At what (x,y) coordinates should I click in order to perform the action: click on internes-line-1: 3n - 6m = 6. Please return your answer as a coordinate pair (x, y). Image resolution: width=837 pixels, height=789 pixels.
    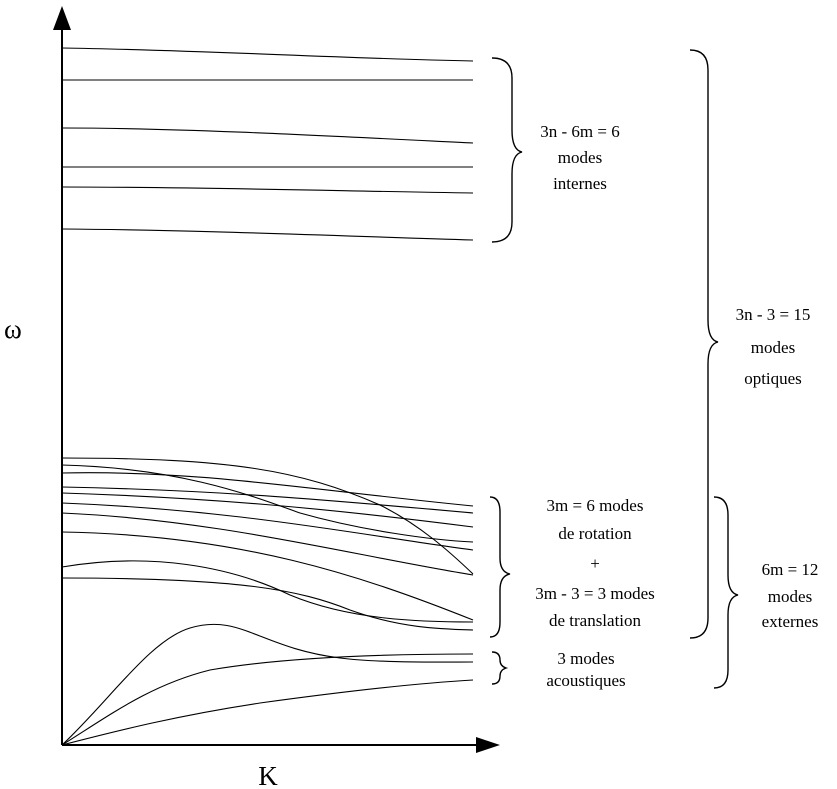
    Looking at the image, I should click on (579, 131).